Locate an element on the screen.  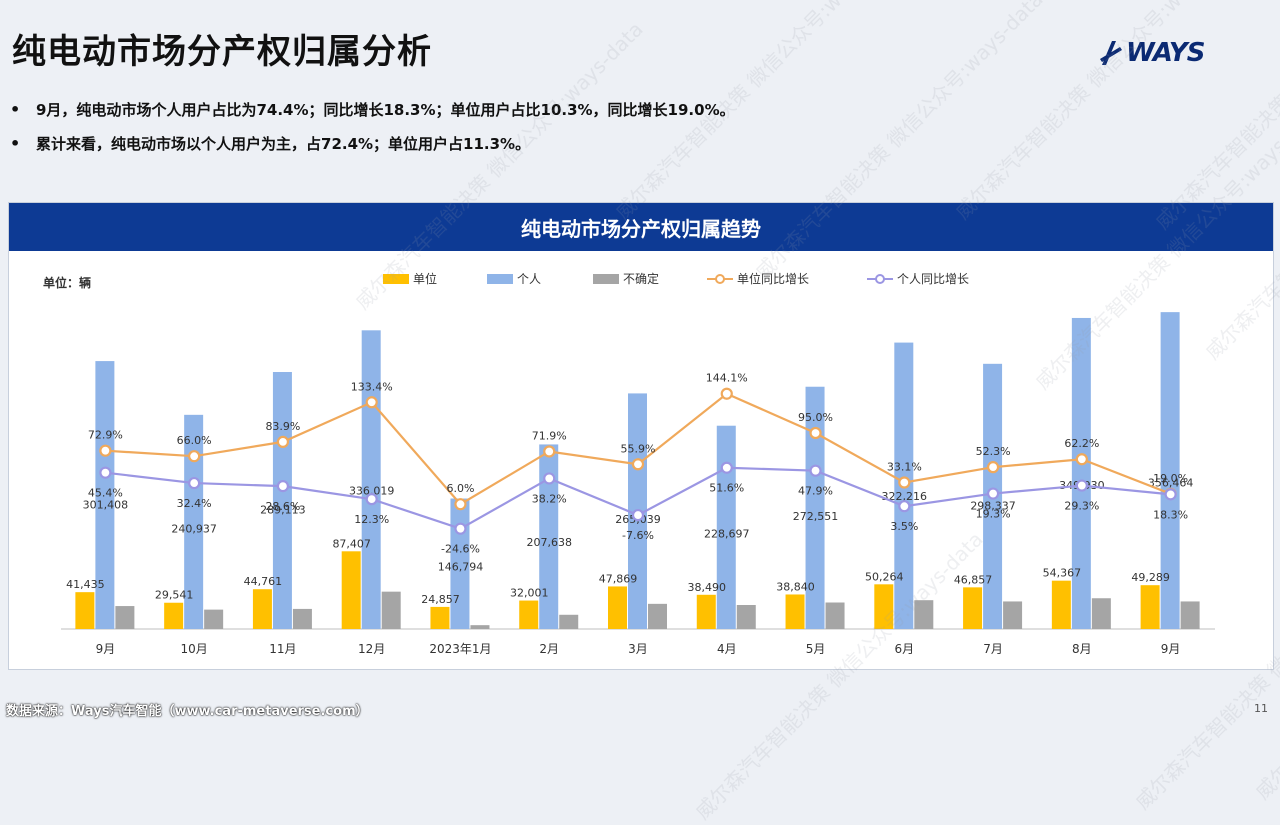
personal-yoy-label: 28.6% is located at coordinates (282, 506).